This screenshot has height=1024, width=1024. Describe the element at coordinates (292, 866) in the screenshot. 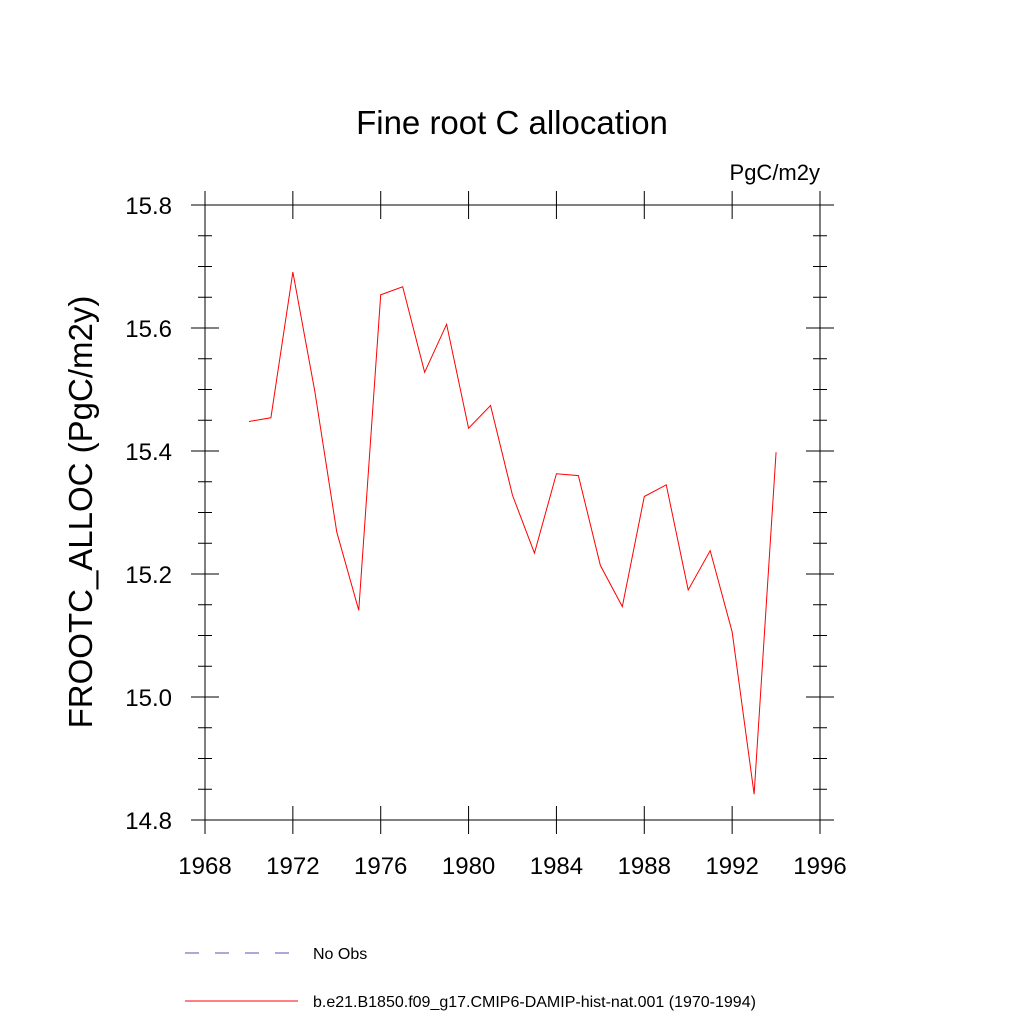

I see `x-tick-label: 1972` at that location.